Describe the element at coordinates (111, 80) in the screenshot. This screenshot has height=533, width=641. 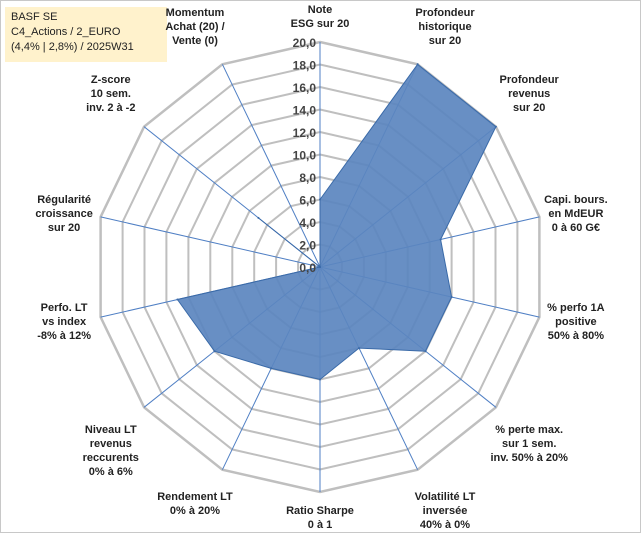
I see `axis-label-line: Z-score` at that location.